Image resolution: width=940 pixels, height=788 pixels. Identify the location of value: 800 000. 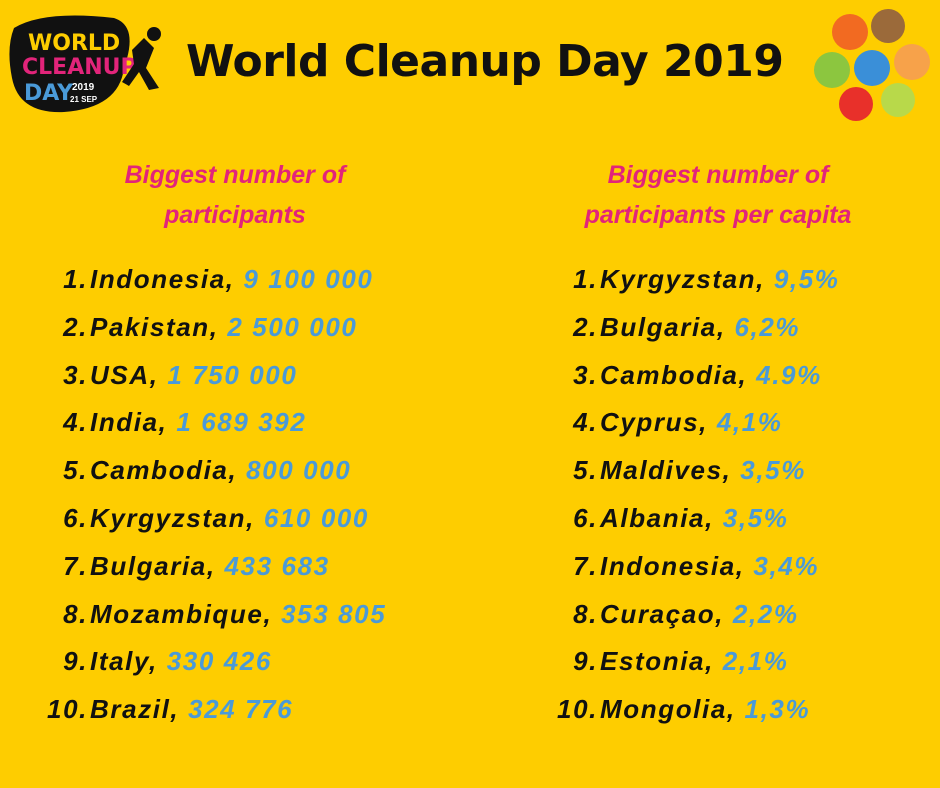
(299, 470).